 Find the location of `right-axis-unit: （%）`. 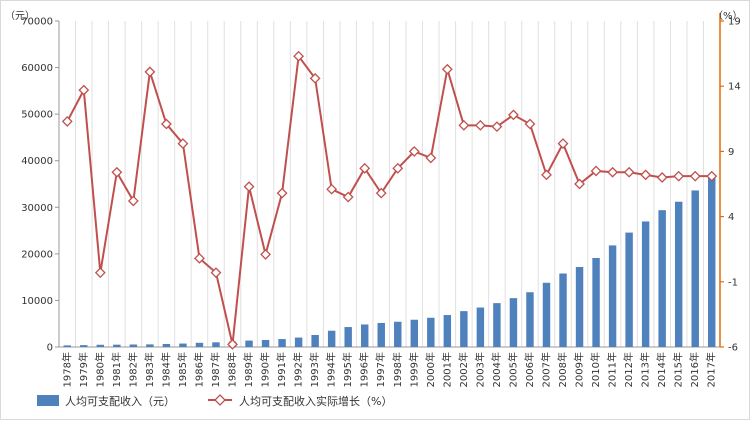

right-axis-unit: （%） is located at coordinates (728, 16).